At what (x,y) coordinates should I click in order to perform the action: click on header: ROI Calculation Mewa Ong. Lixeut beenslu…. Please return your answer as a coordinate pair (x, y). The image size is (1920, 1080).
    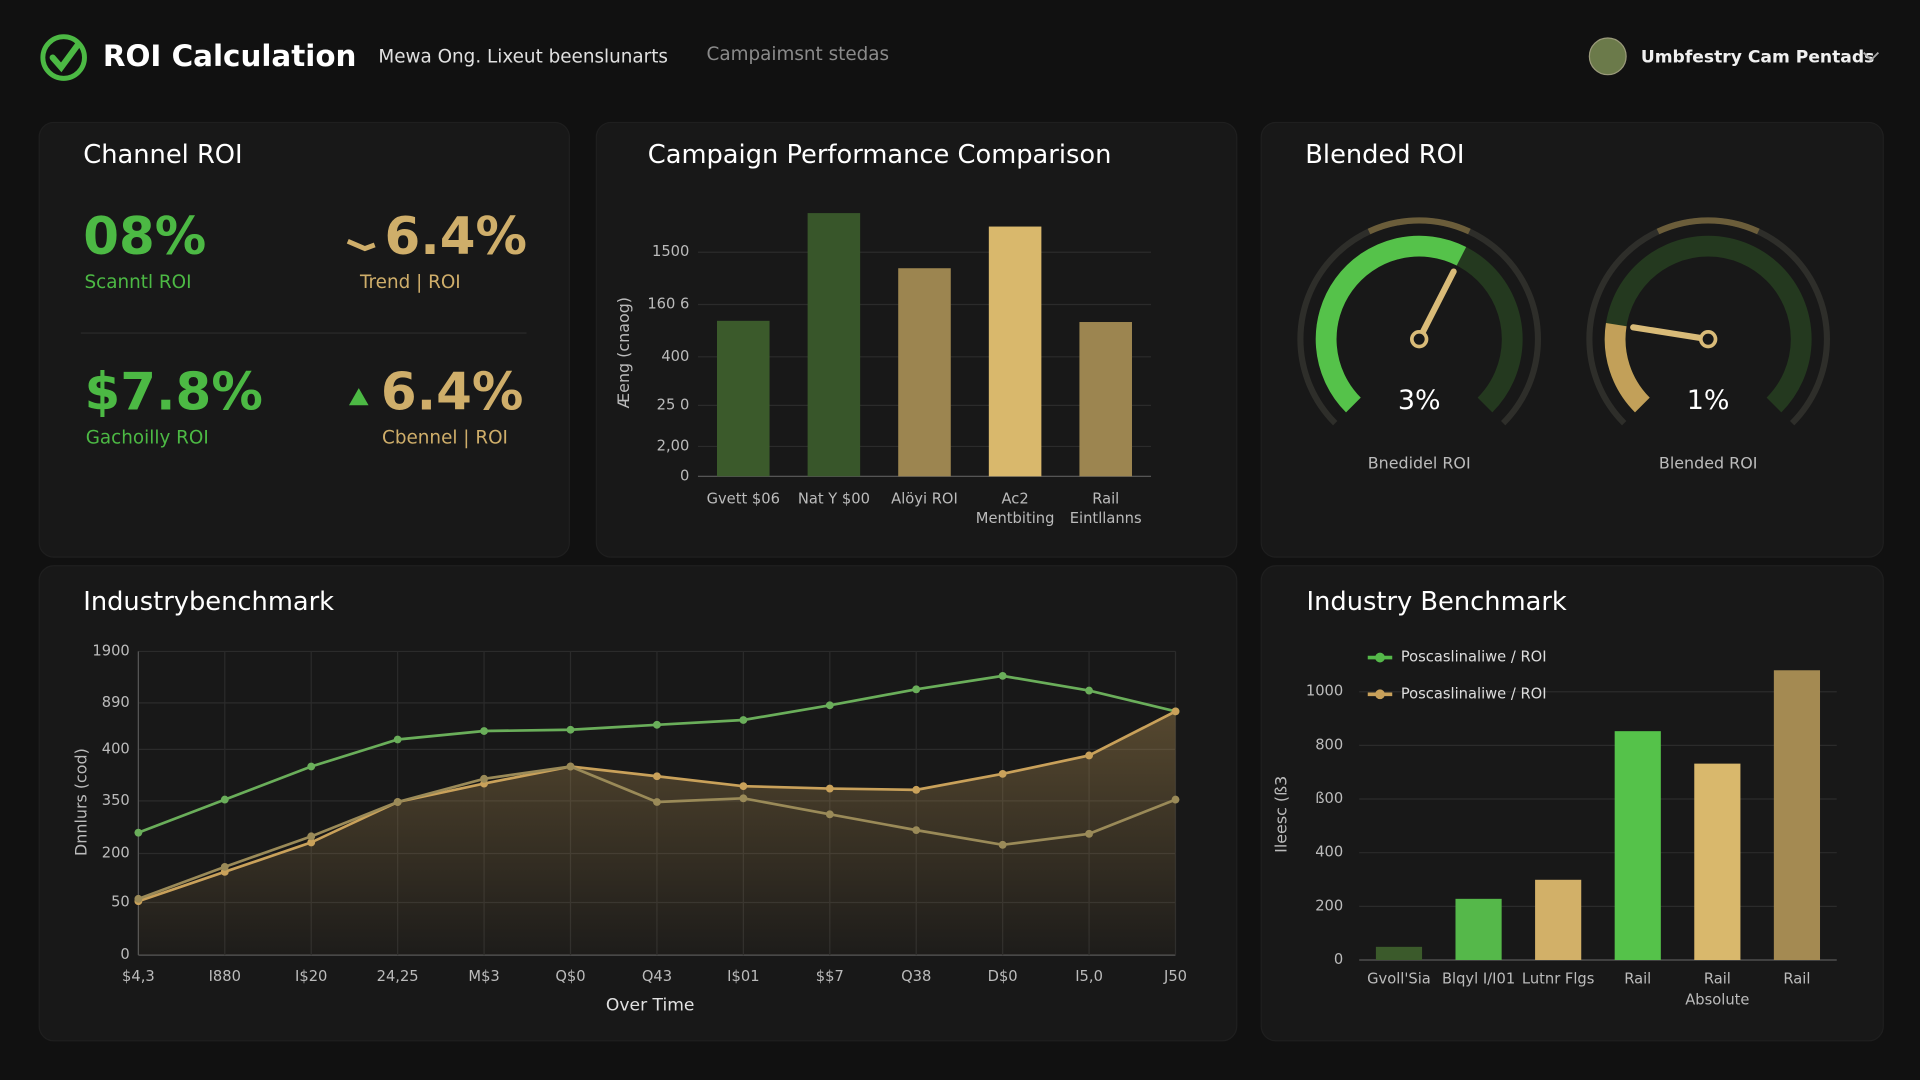
    Looking at the image, I should click on (960, 57).